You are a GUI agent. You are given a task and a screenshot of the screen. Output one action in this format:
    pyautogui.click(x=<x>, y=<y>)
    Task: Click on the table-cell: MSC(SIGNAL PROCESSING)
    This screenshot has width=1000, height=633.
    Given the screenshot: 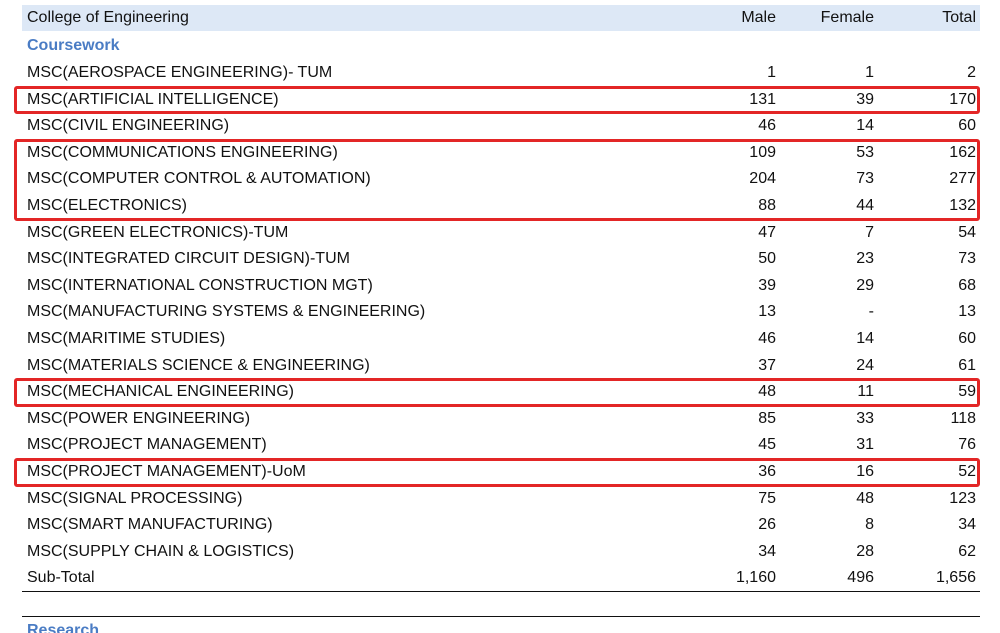 What is the action you would take?
    pyautogui.click(x=135, y=498)
    